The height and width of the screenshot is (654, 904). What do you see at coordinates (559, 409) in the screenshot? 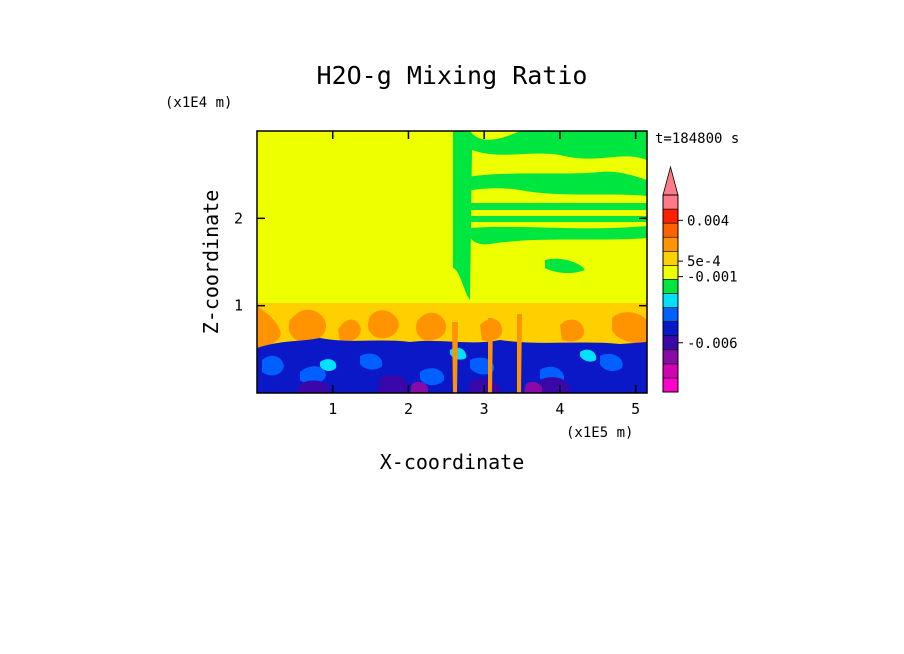
I see `x-tick-label: 4` at bounding box center [559, 409].